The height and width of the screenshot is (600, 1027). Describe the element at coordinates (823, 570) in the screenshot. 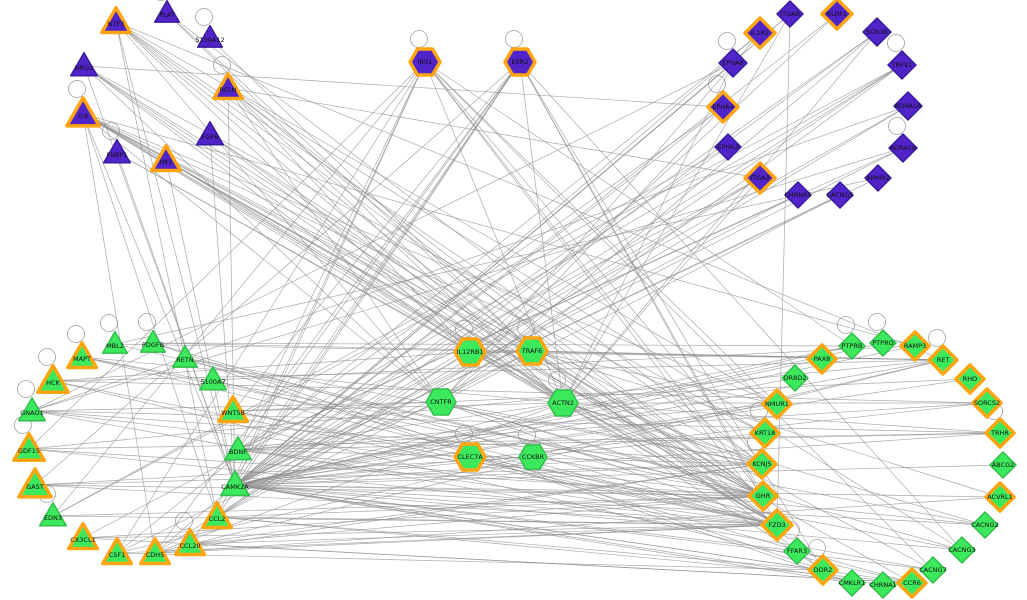

I see `node-DDR2` at that location.